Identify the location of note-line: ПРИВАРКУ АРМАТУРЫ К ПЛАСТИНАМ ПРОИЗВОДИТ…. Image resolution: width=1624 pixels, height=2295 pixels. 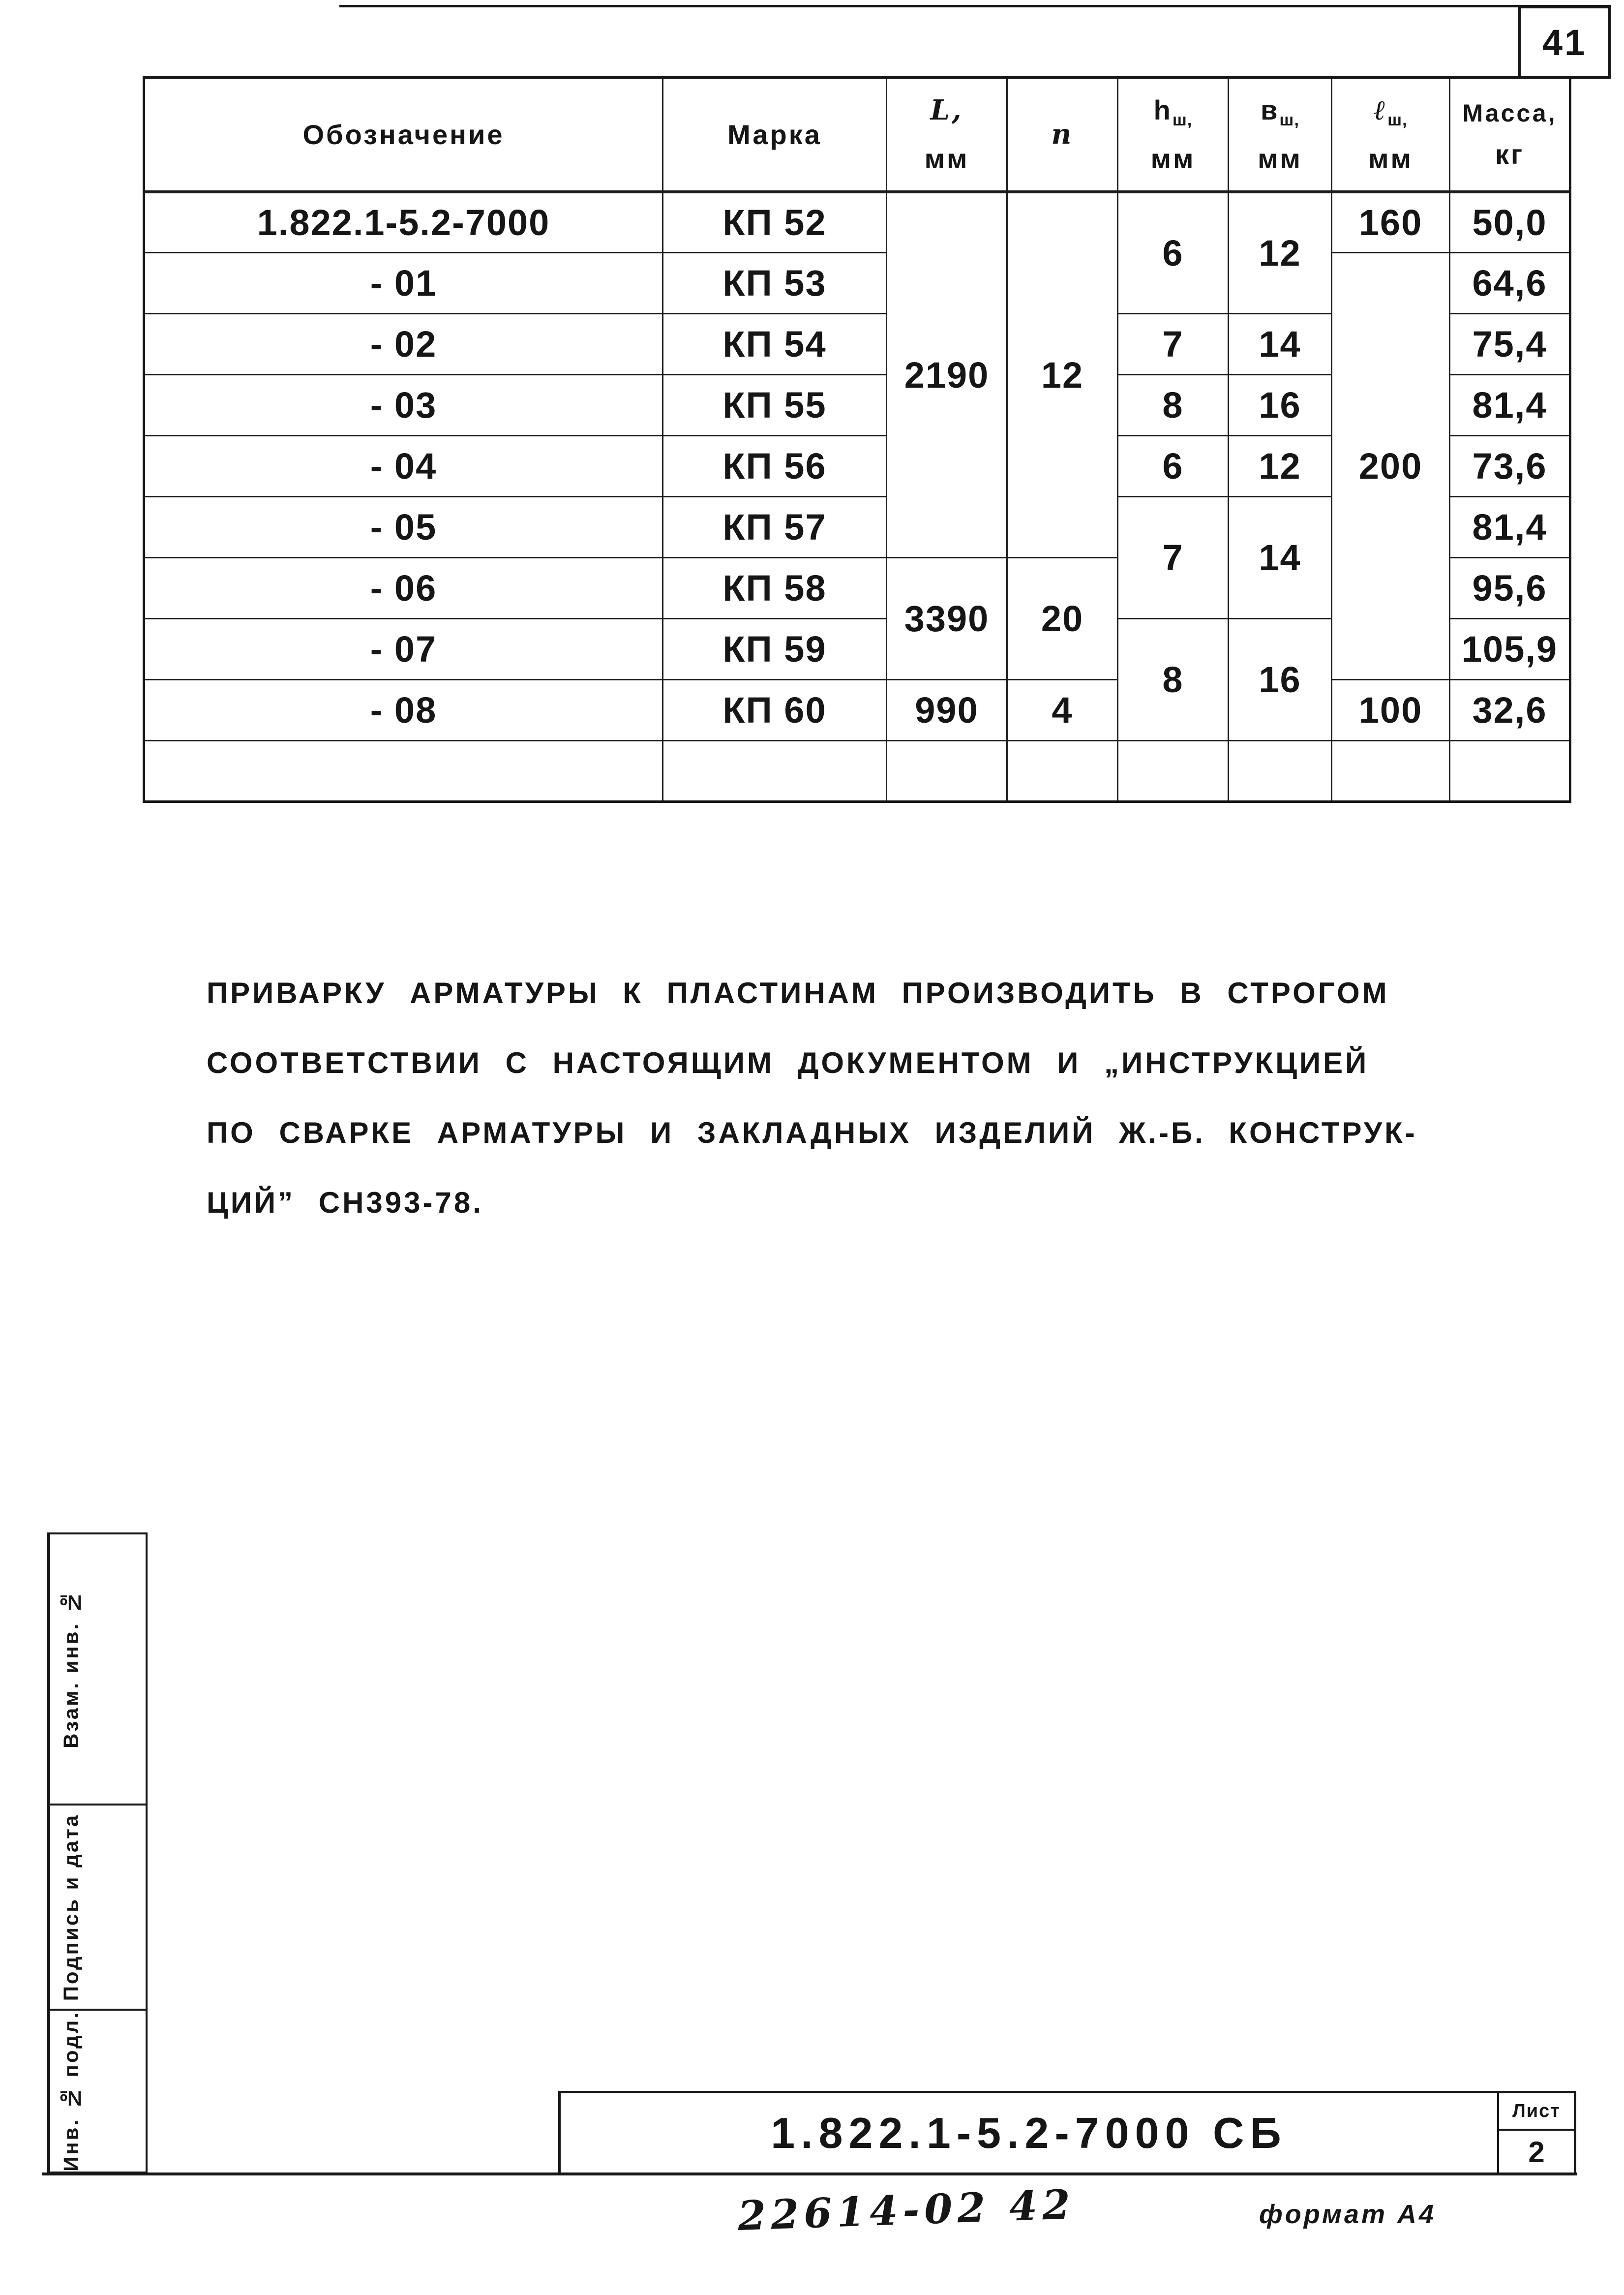
(798, 993).